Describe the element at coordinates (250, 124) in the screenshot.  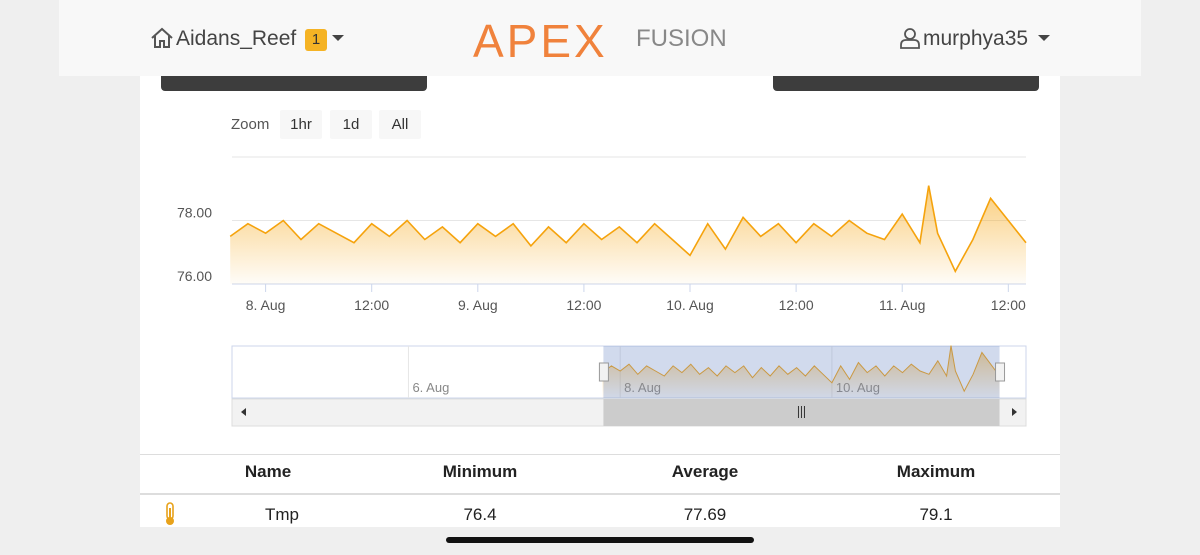
I see `zoom-label: Zoom` at that location.